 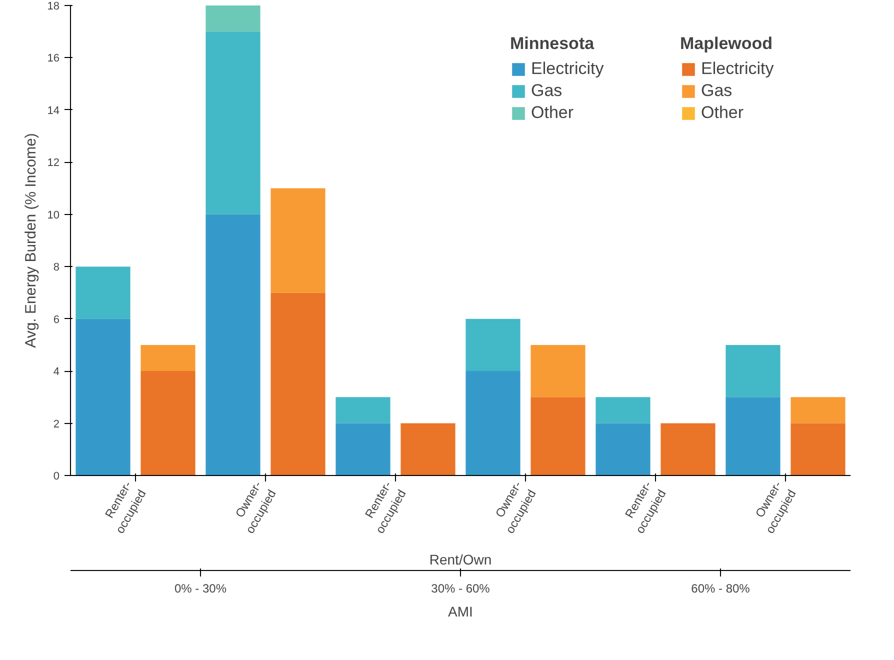 I want to click on annotation: Minnesota, so click(x=553, y=44).